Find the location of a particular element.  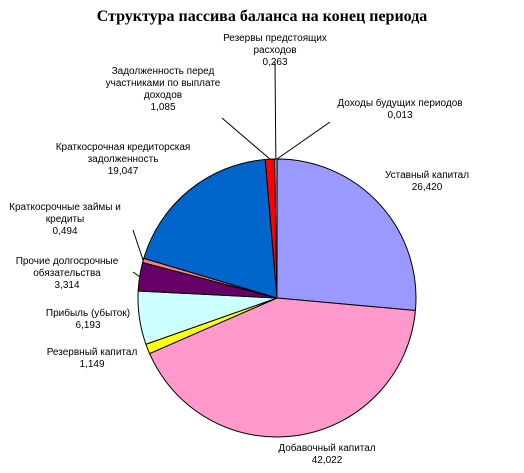

category-label: Резервный капитал is located at coordinates (92, 352).